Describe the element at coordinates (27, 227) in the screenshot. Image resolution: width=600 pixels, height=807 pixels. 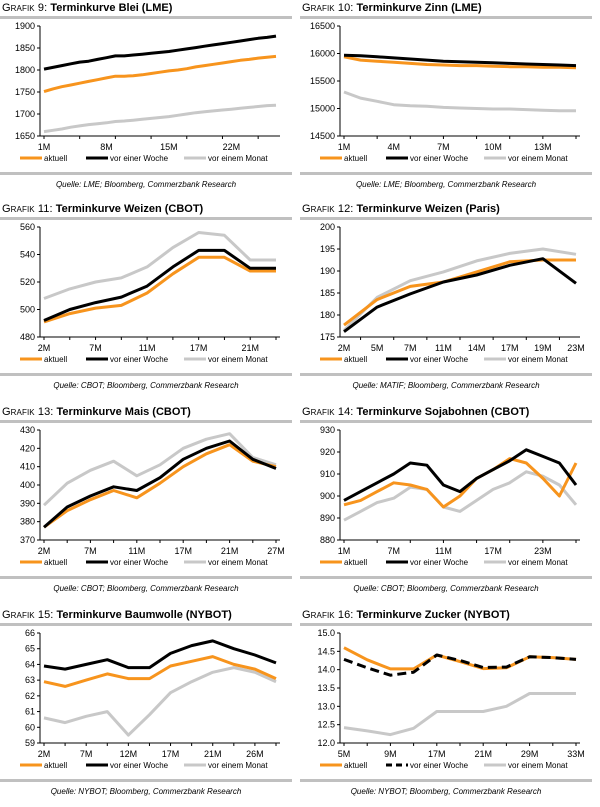
I see `y-tick-label: 560` at that location.